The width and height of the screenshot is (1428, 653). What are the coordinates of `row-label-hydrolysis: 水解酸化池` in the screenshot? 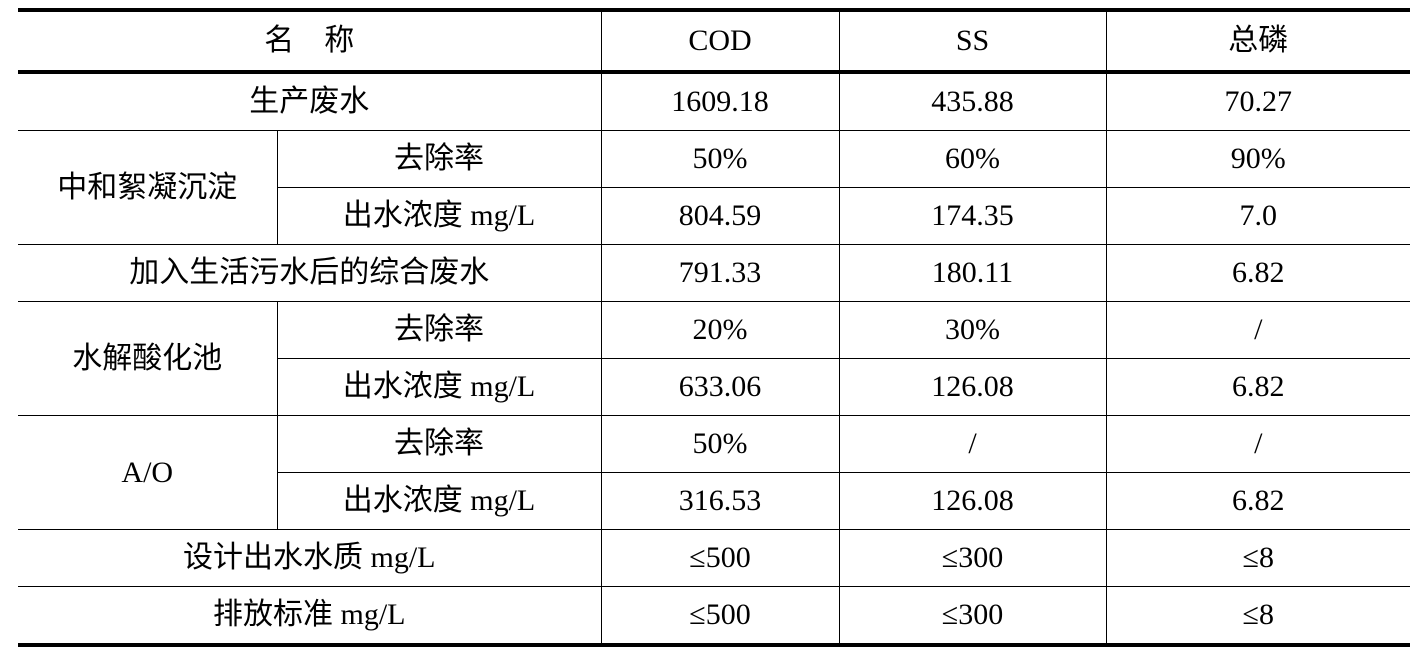 It's located at (148, 358).